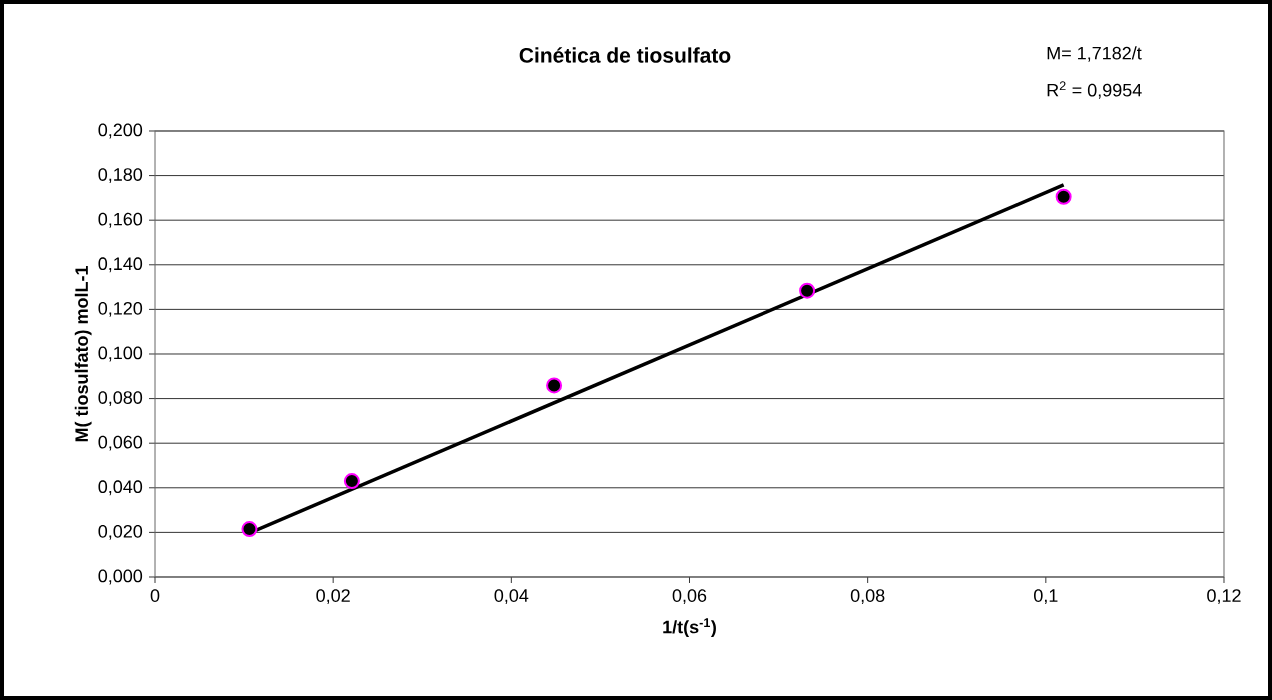  Describe the element at coordinates (120, 265) in the screenshot. I see `y-tick-label: 0,140` at that location.